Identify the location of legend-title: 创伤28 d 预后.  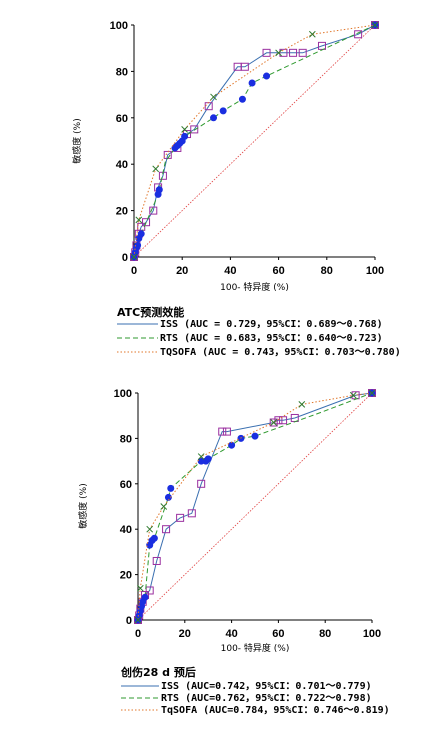
(158, 672).